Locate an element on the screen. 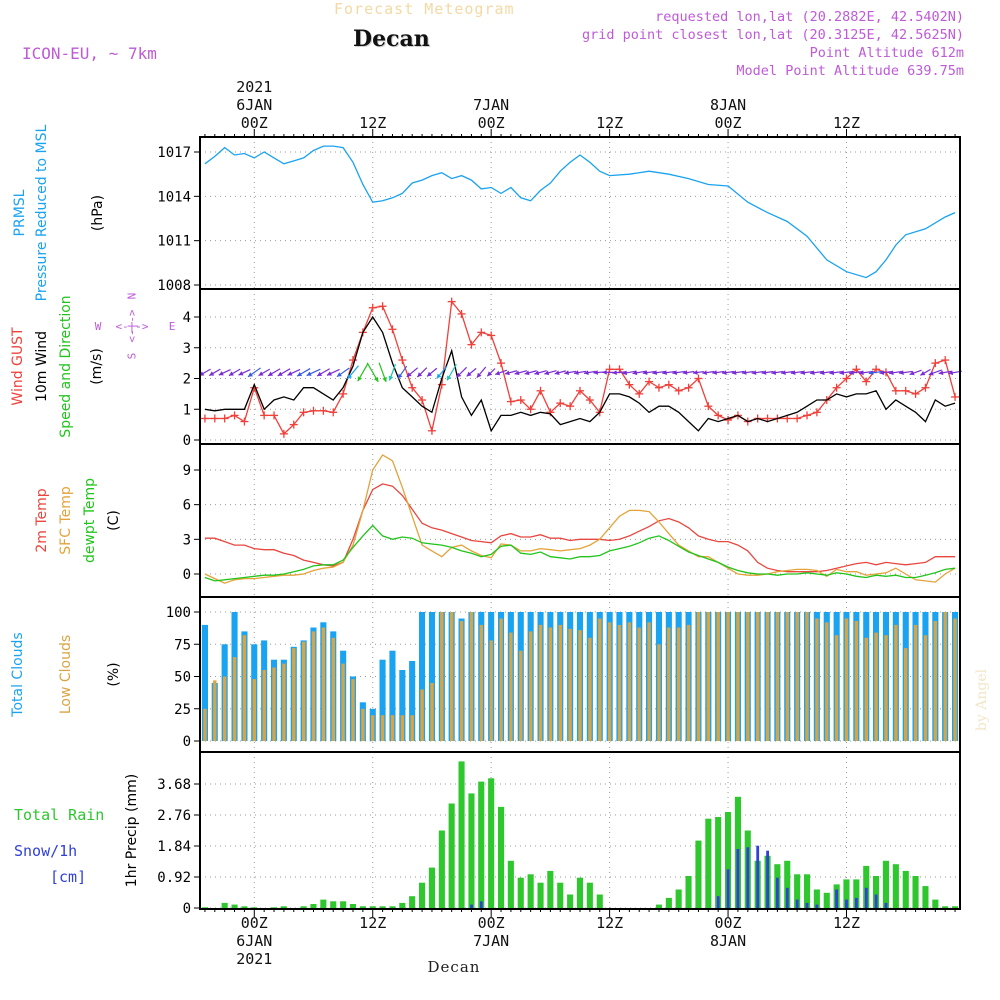  axis-label: 2m Temp is located at coordinates (42, 520).